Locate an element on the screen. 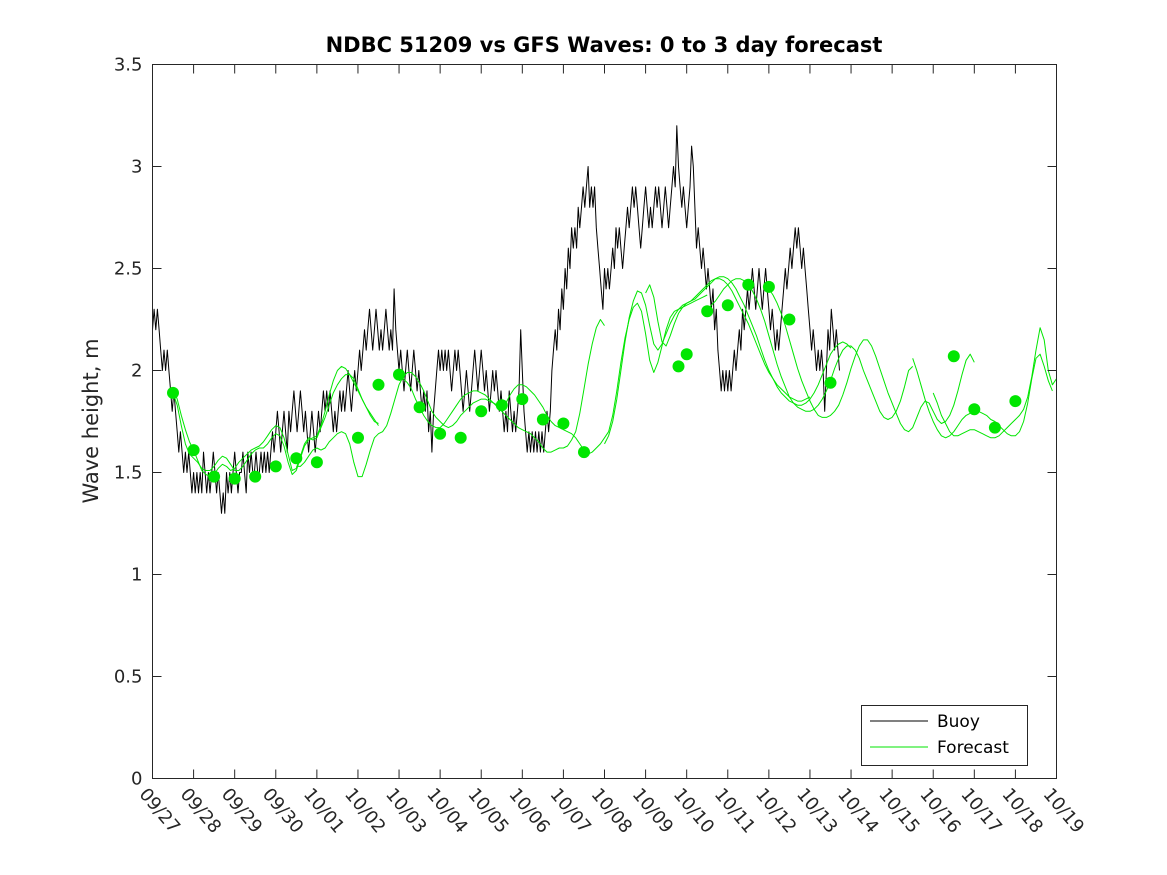  x-tick-label: 10/12 is located at coordinates (775, 810).